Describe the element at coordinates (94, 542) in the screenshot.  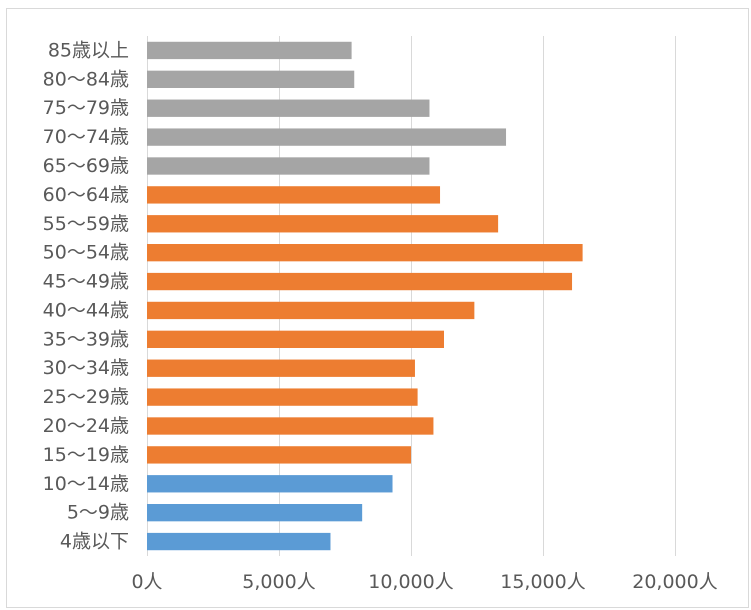
I see `category-label-17: 4歳以下` at that location.